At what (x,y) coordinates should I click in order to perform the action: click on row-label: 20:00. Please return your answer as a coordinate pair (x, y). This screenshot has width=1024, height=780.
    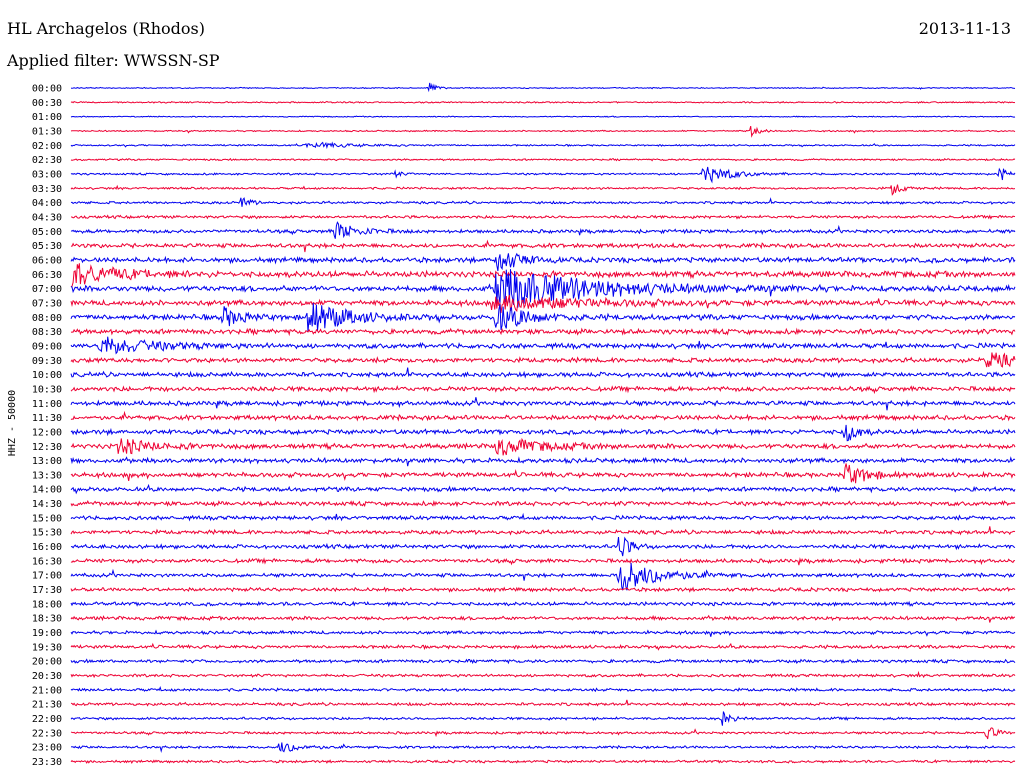
    Looking at the image, I should click on (47, 662).